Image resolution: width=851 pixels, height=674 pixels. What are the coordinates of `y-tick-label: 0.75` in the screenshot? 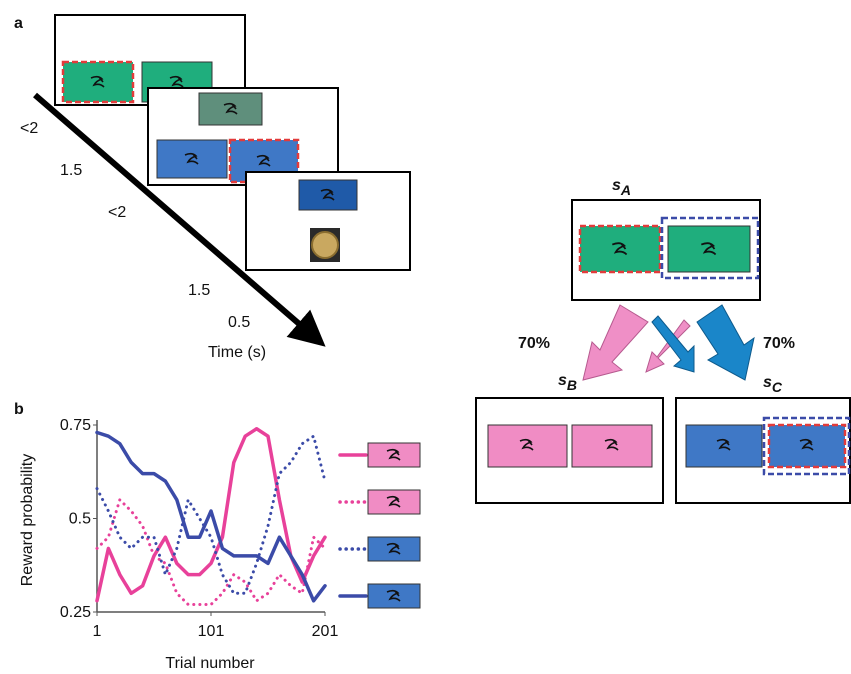 It's located at (75, 425).